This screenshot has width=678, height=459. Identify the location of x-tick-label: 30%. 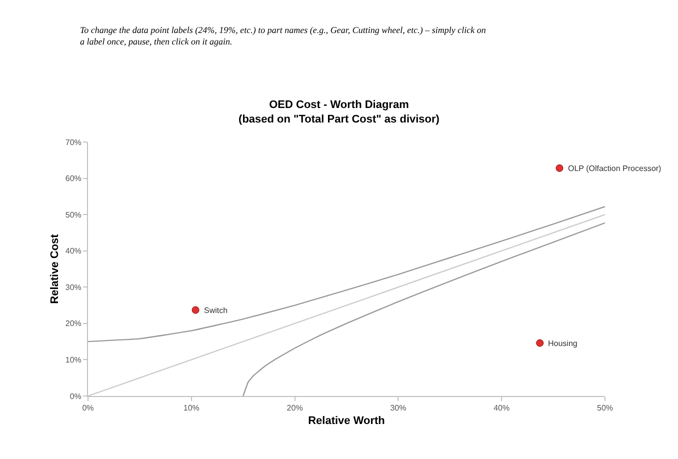
(398, 408).